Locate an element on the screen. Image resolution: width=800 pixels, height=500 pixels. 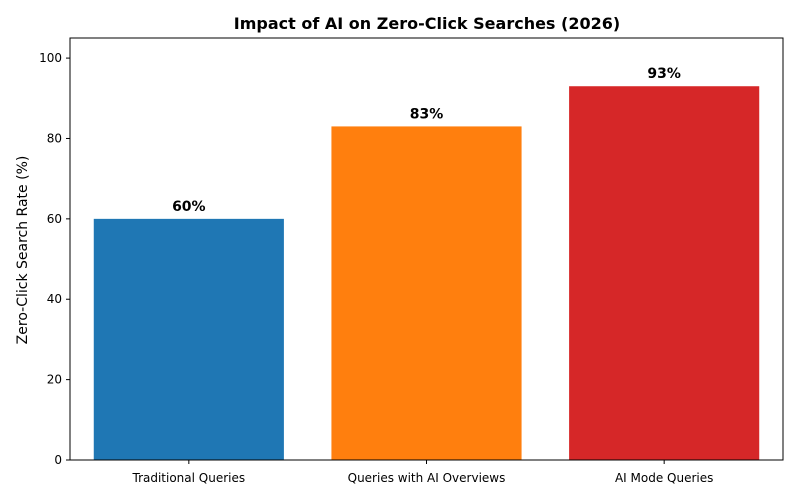
y-axis-label: Zero-Click Search Rate (%) is located at coordinates (23, 250).